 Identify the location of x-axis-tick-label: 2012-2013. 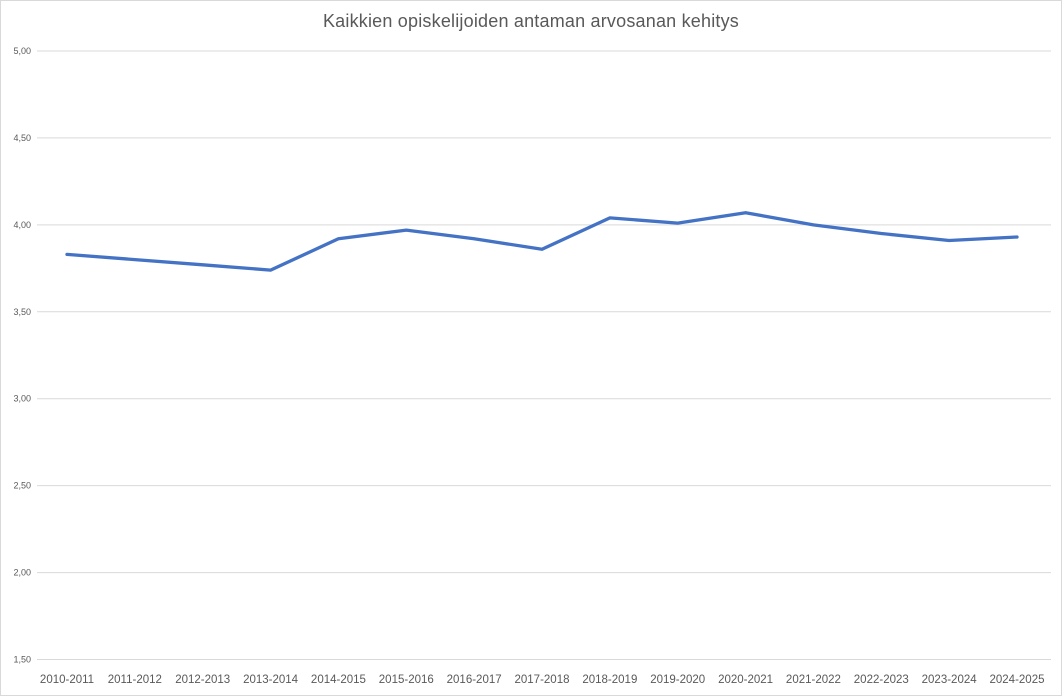
(202, 680).